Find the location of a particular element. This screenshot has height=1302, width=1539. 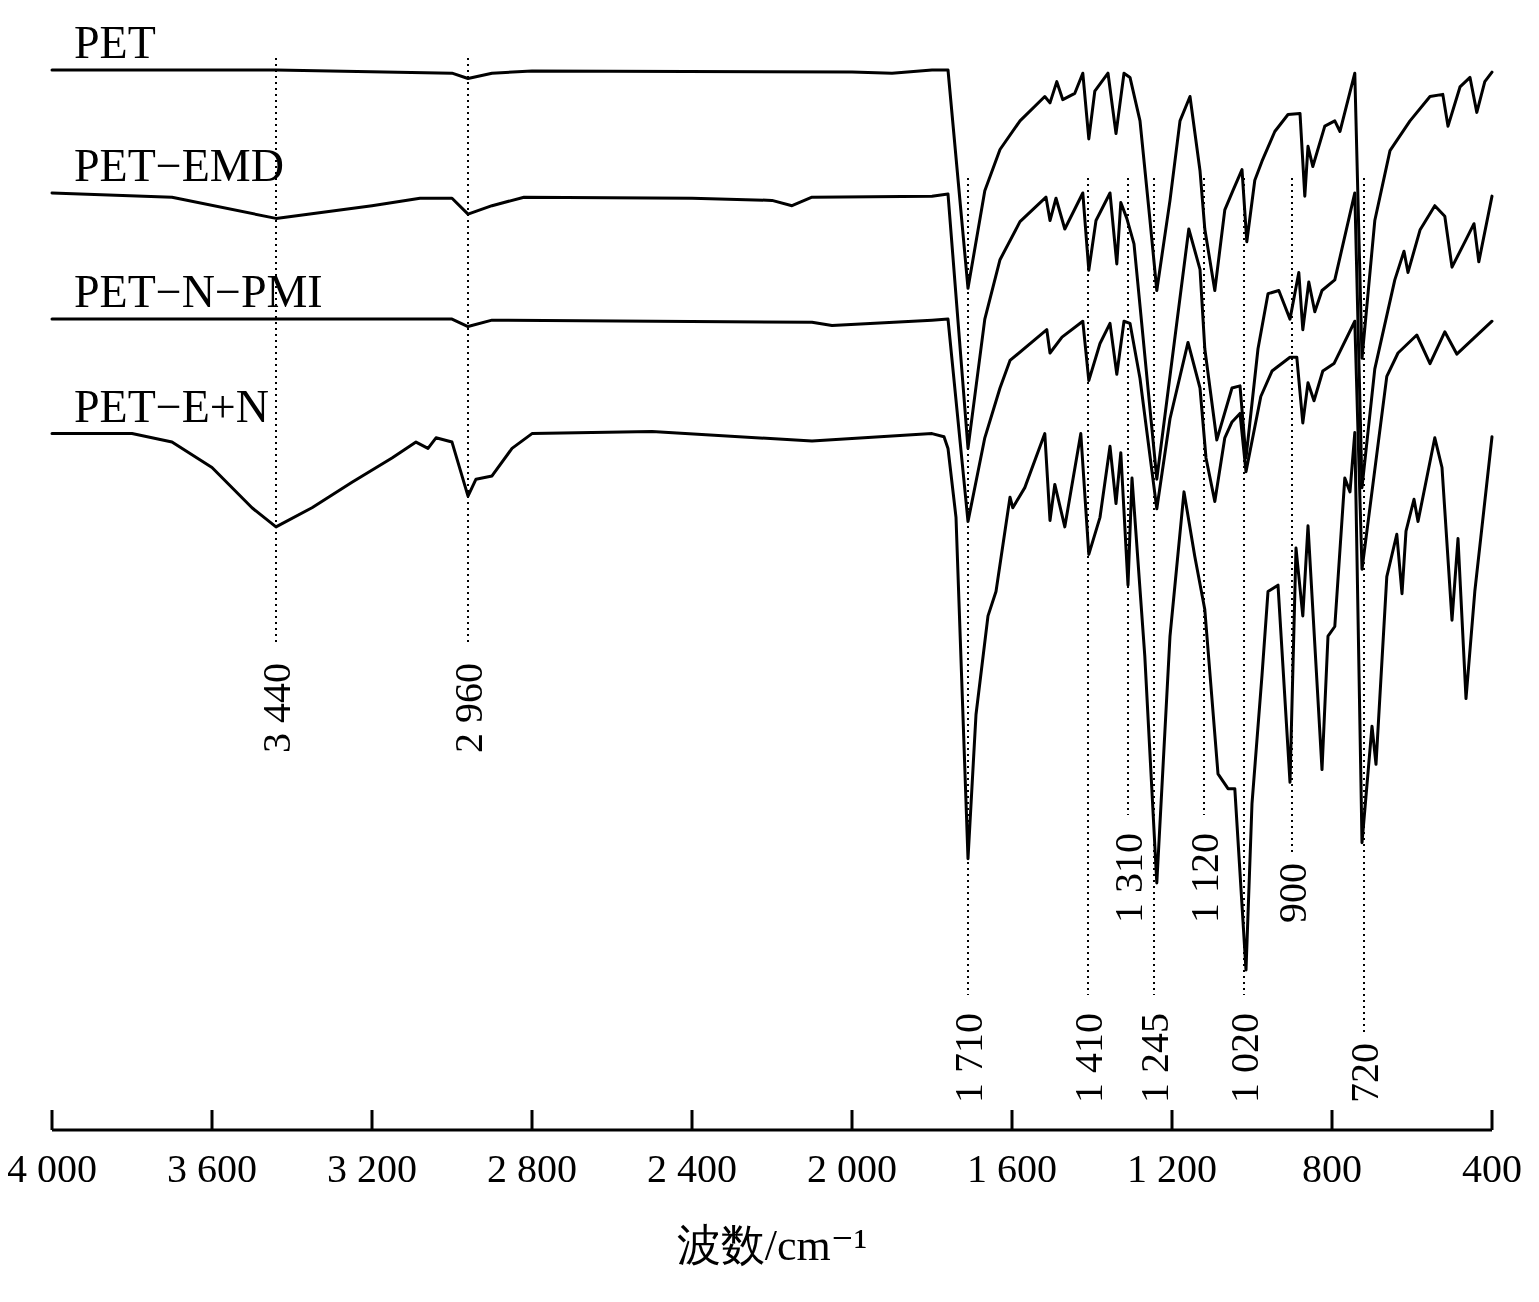

x-tick-label: 400 is located at coordinates (1492, 1168).